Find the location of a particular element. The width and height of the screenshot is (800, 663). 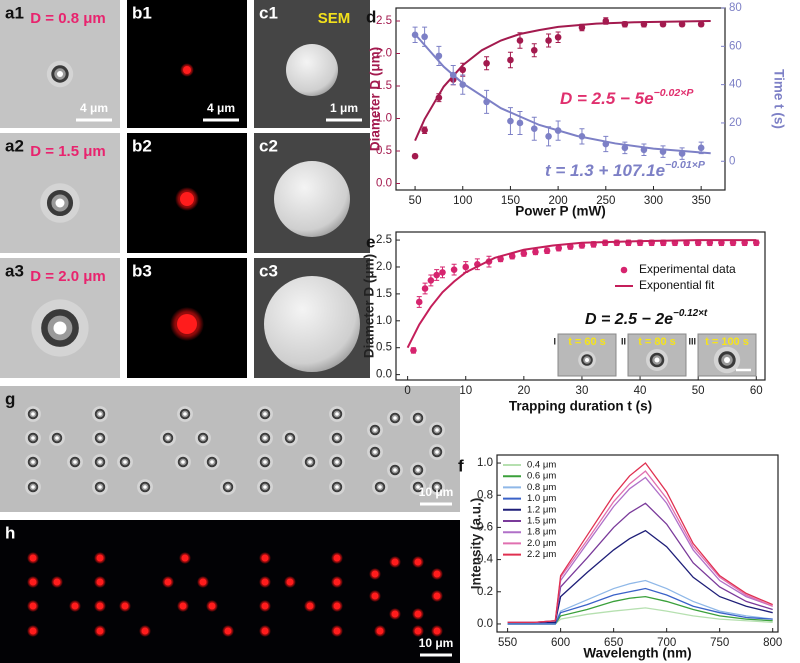

x-tick-label: 200 is located at coordinates (558, 201).